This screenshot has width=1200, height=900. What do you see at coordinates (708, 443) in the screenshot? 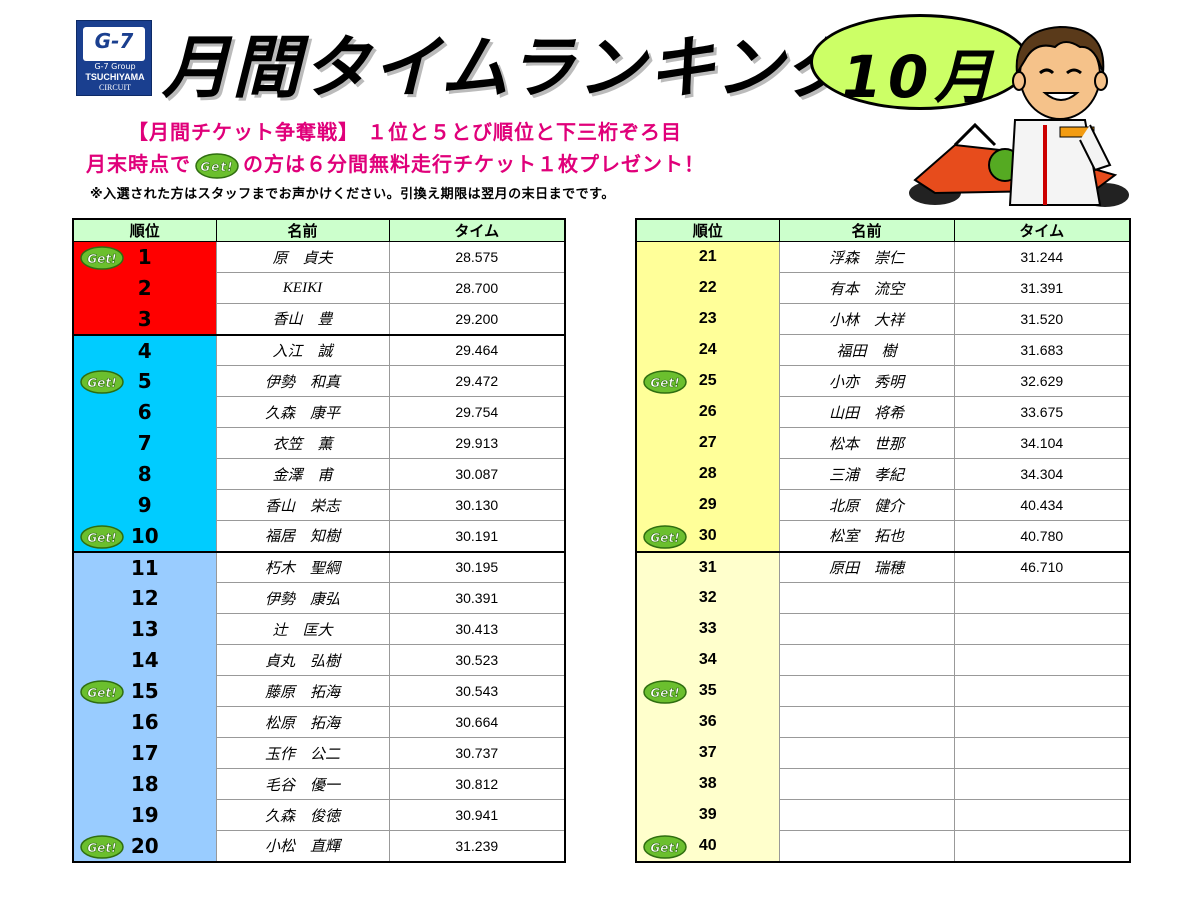
I see `rank-cell: 27` at bounding box center [708, 443].